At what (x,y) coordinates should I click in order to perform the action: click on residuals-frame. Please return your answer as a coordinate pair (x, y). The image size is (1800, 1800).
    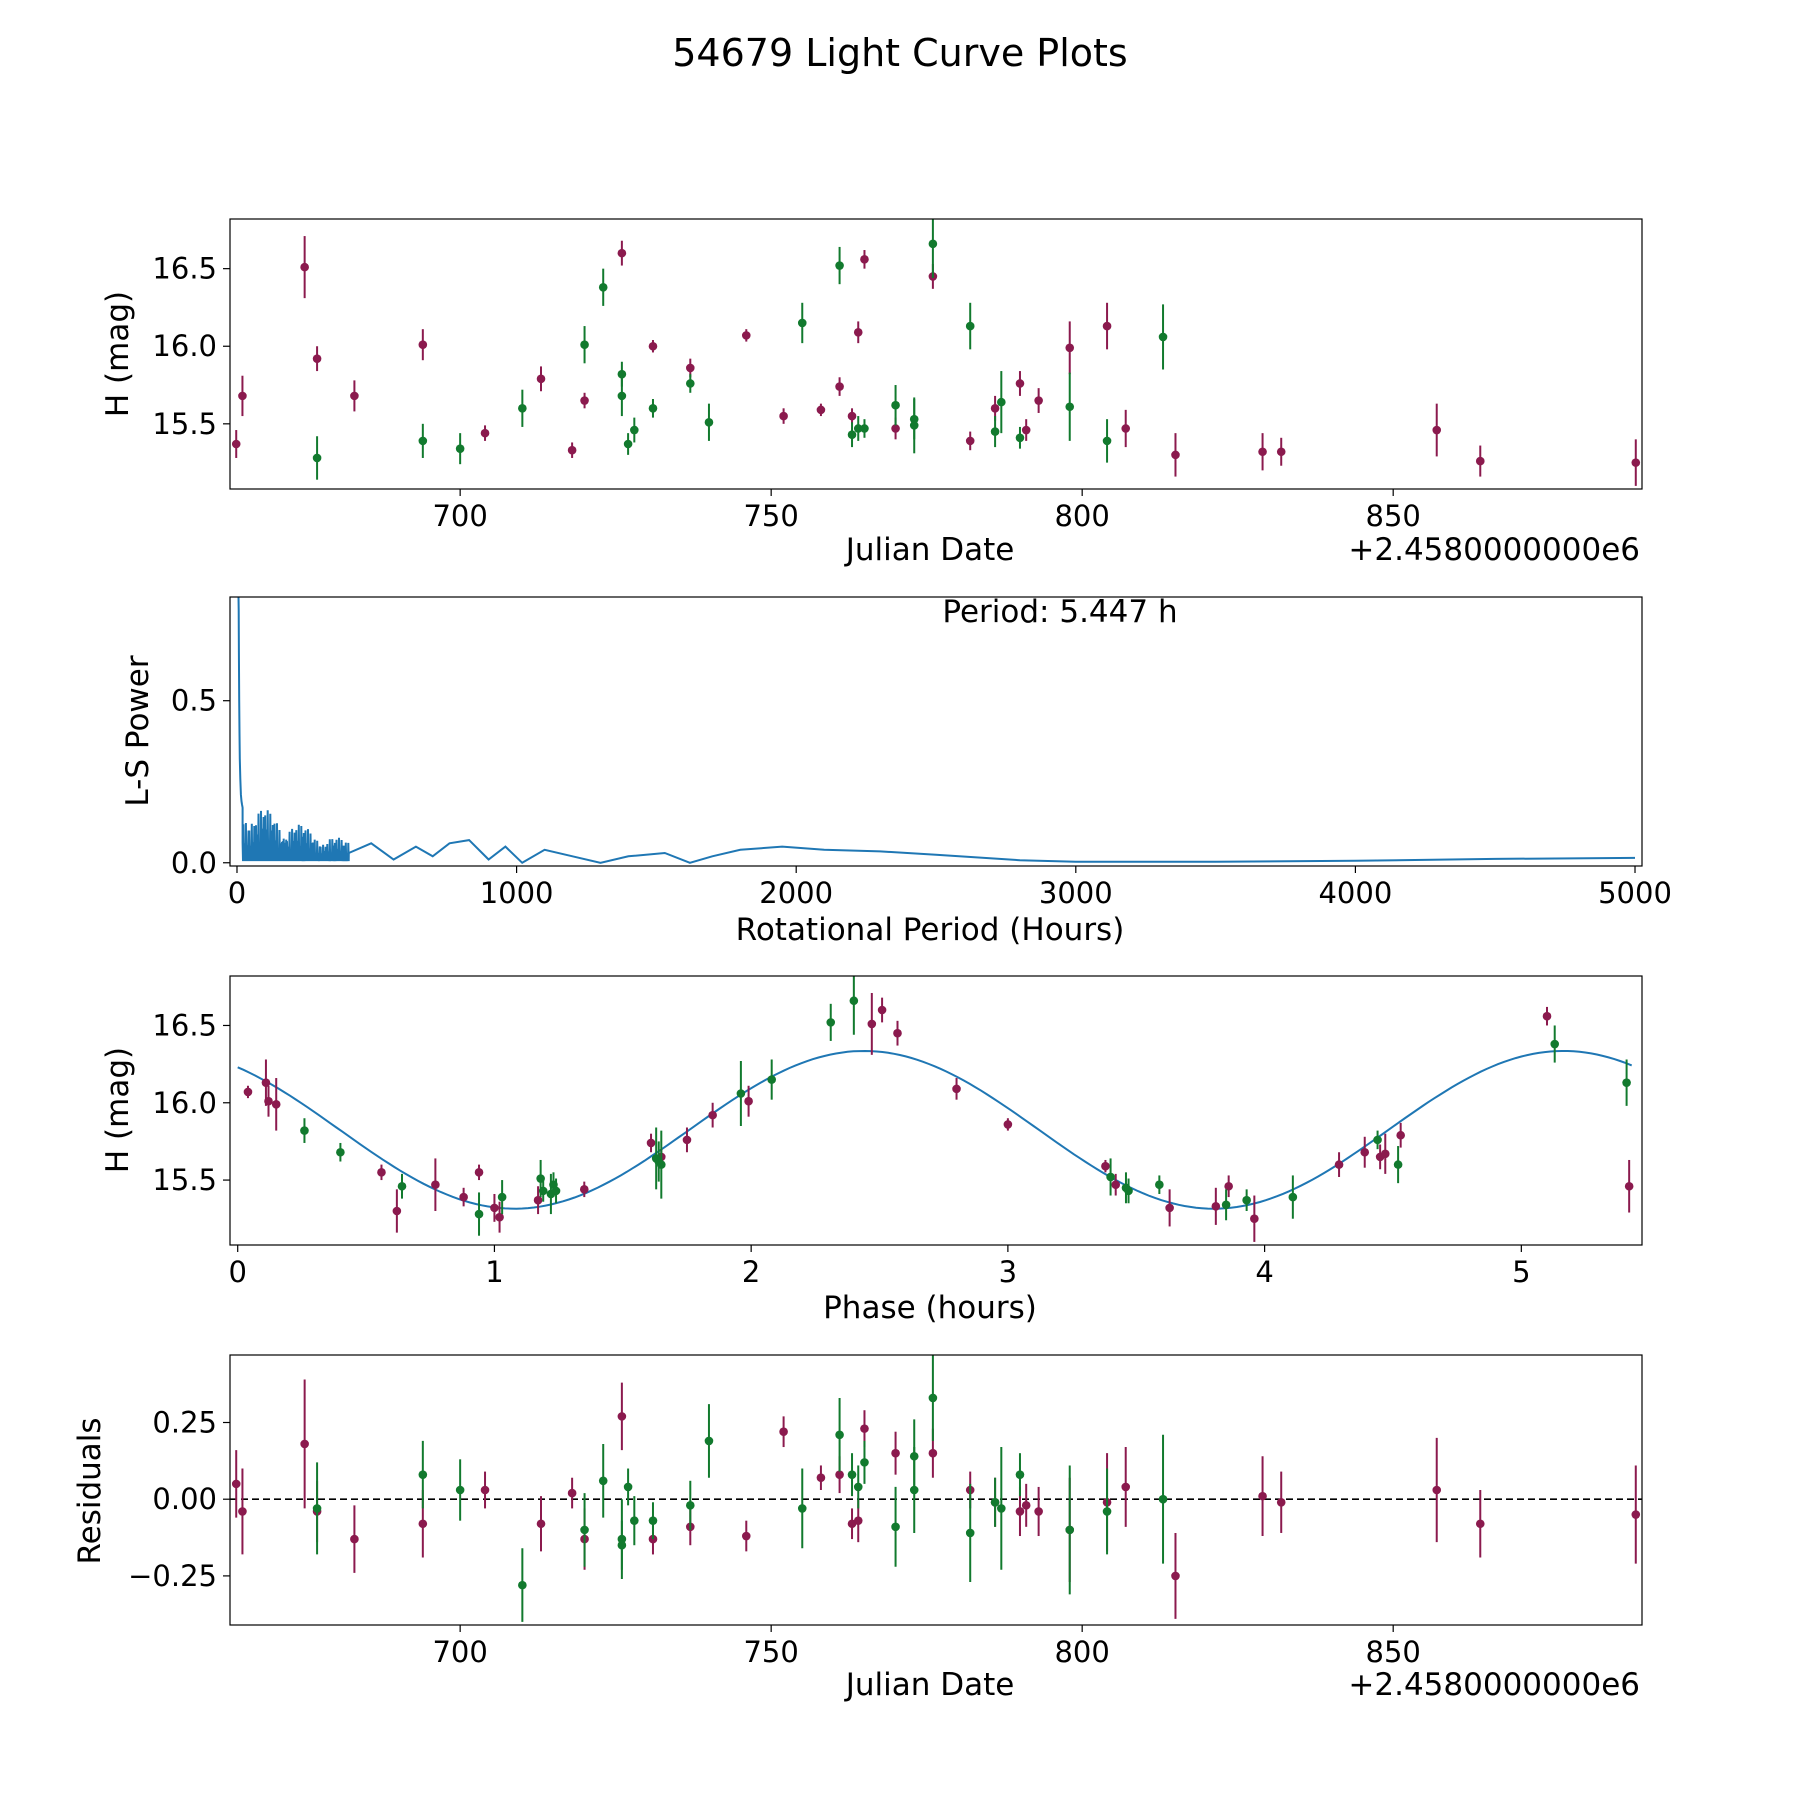
    Looking at the image, I should click on (936, 1490).